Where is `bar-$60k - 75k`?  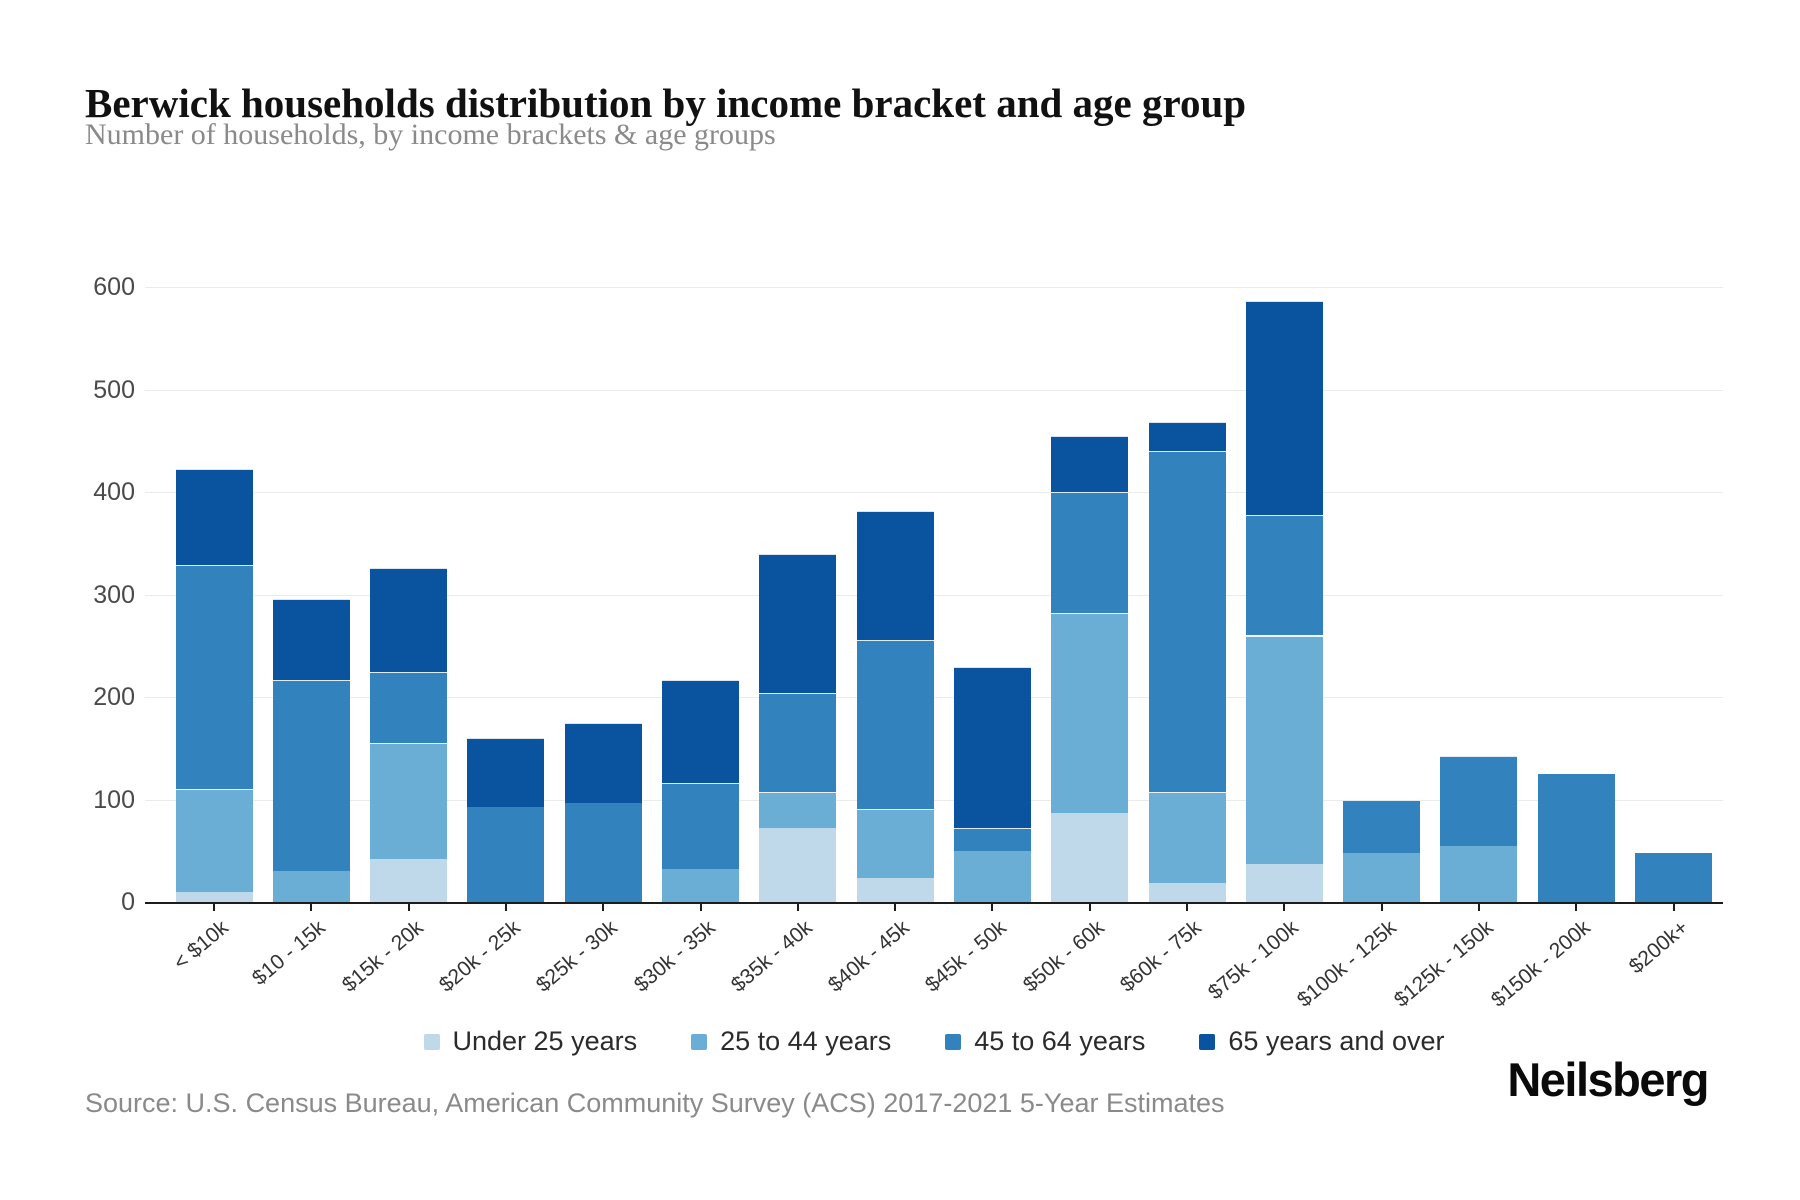
bar-$60k - 75k is located at coordinates (1187, 662).